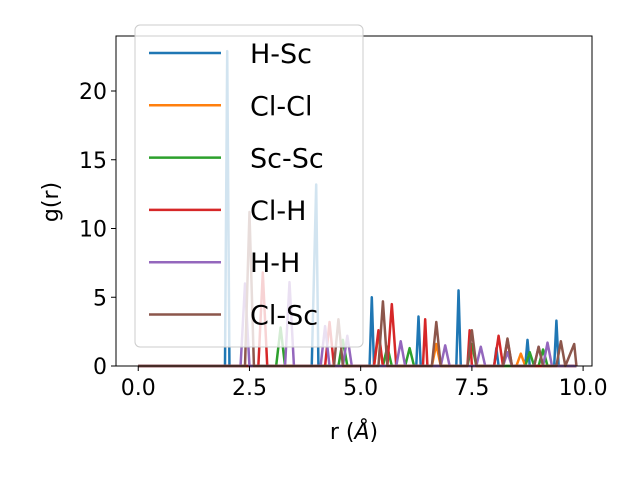 The width and height of the screenshot is (640, 480). Describe the element at coordinates (281, 54) in the screenshot. I see `legend-label-h-sc: H-Sc` at that location.